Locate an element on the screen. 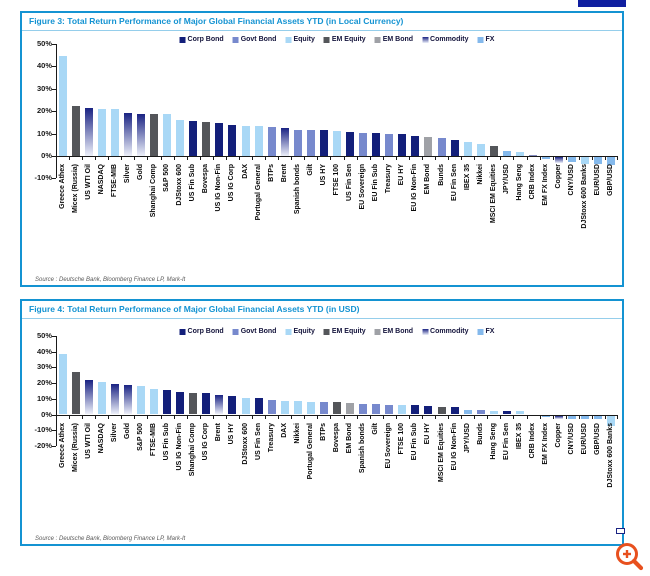 The image size is (650, 576). y-axis-label: 0% is located at coordinates (46, 155).